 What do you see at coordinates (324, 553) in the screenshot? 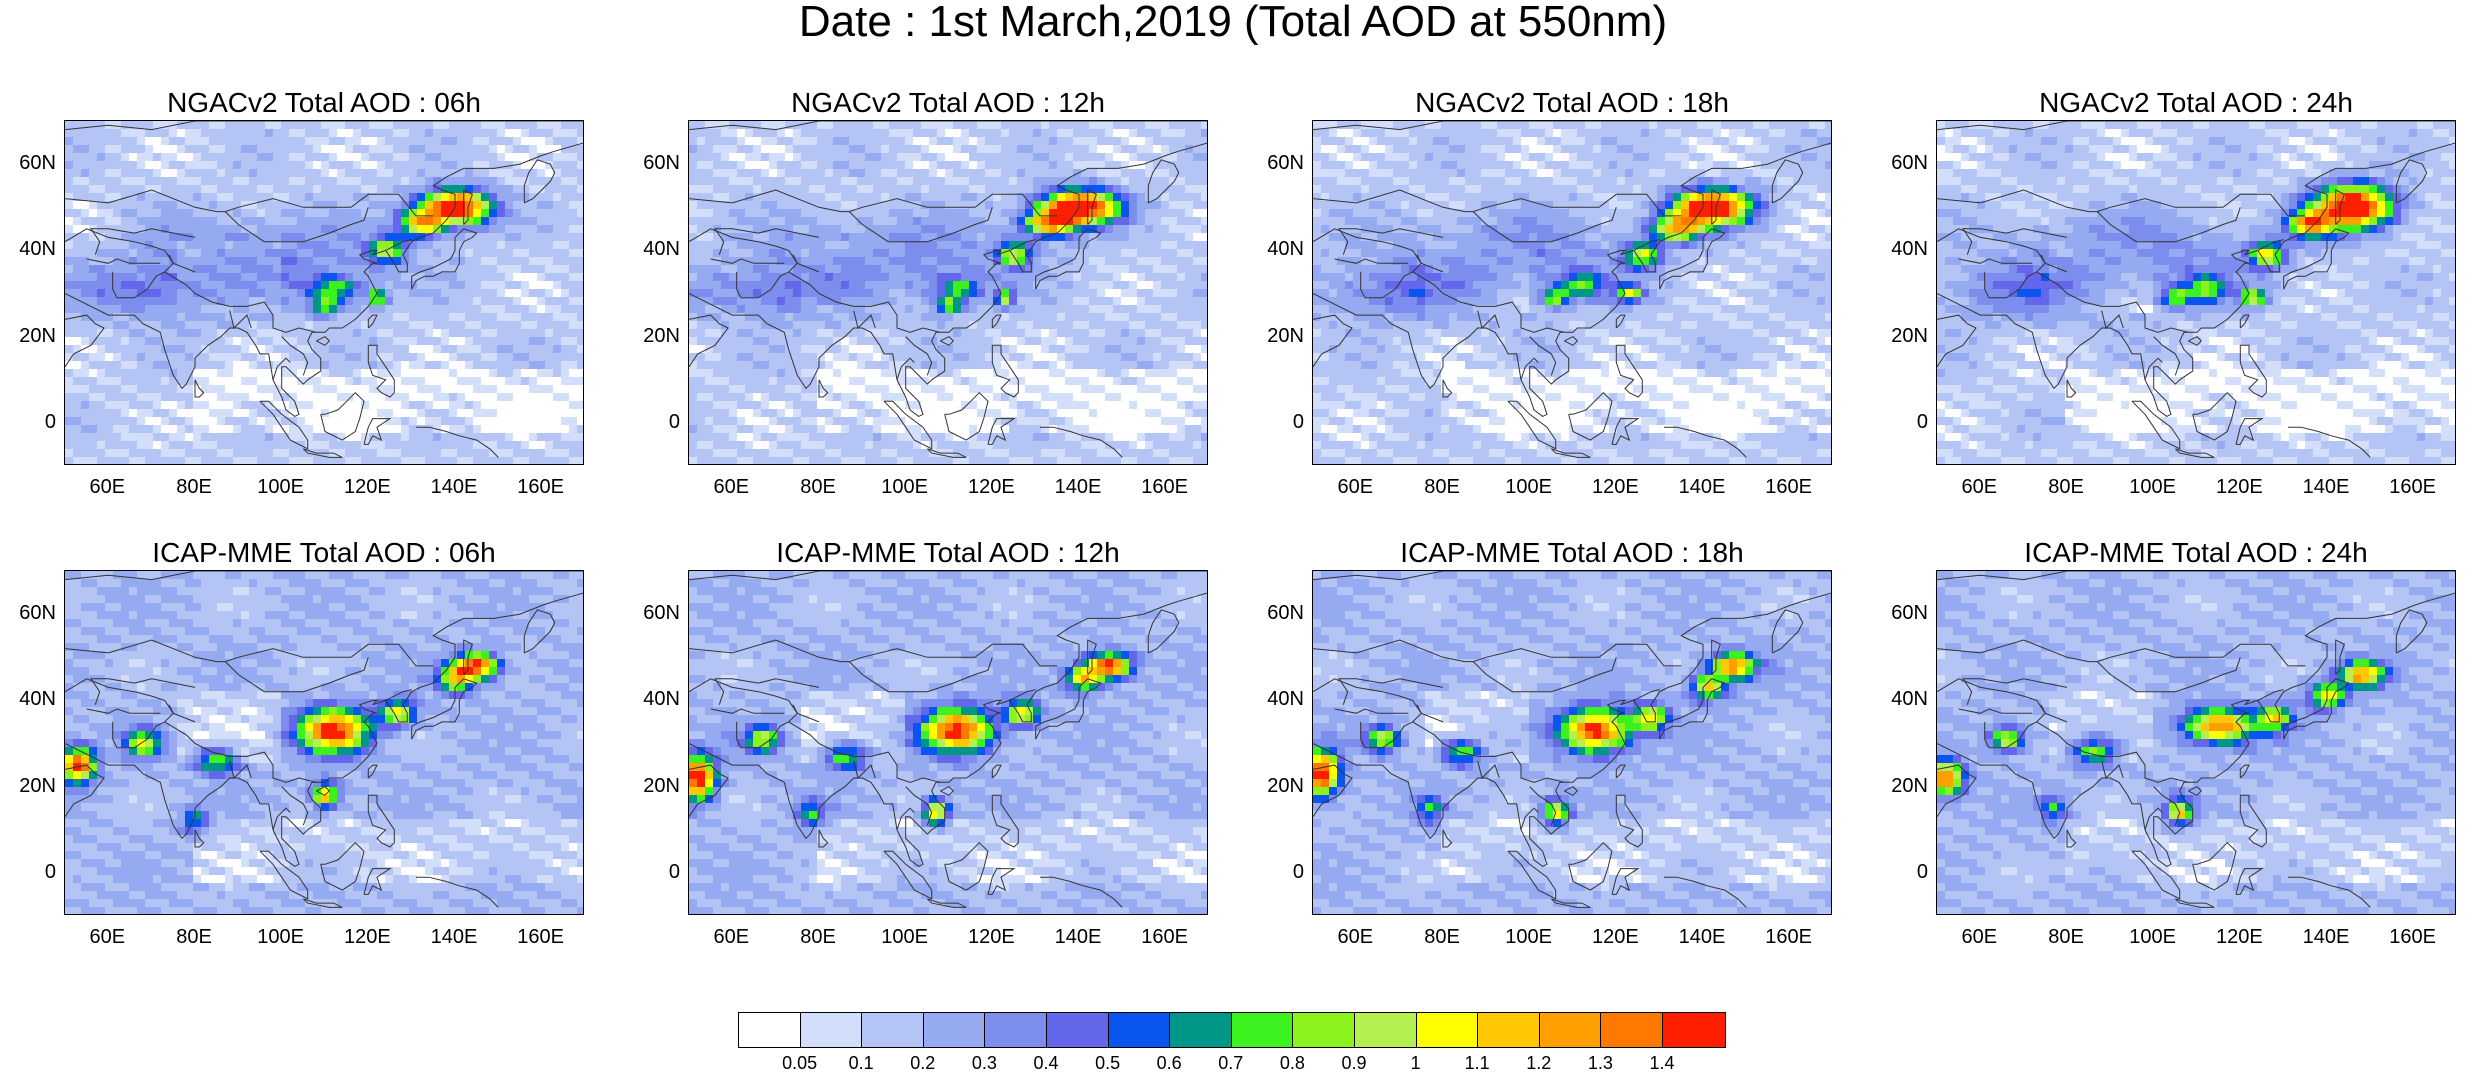
I see `panel-title: ICAP-MME Total AOD : 06h` at bounding box center [324, 553].